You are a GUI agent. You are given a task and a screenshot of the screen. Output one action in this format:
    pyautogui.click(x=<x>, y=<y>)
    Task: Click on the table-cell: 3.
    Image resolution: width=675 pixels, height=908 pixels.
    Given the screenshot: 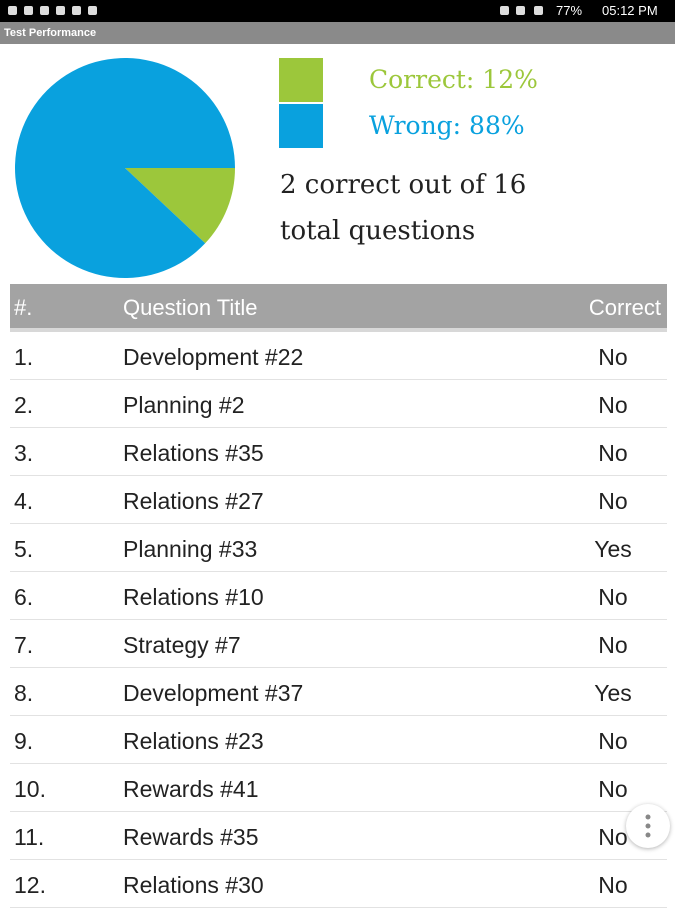 What is the action you would take?
    pyautogui.click(x=24, y=453)
    